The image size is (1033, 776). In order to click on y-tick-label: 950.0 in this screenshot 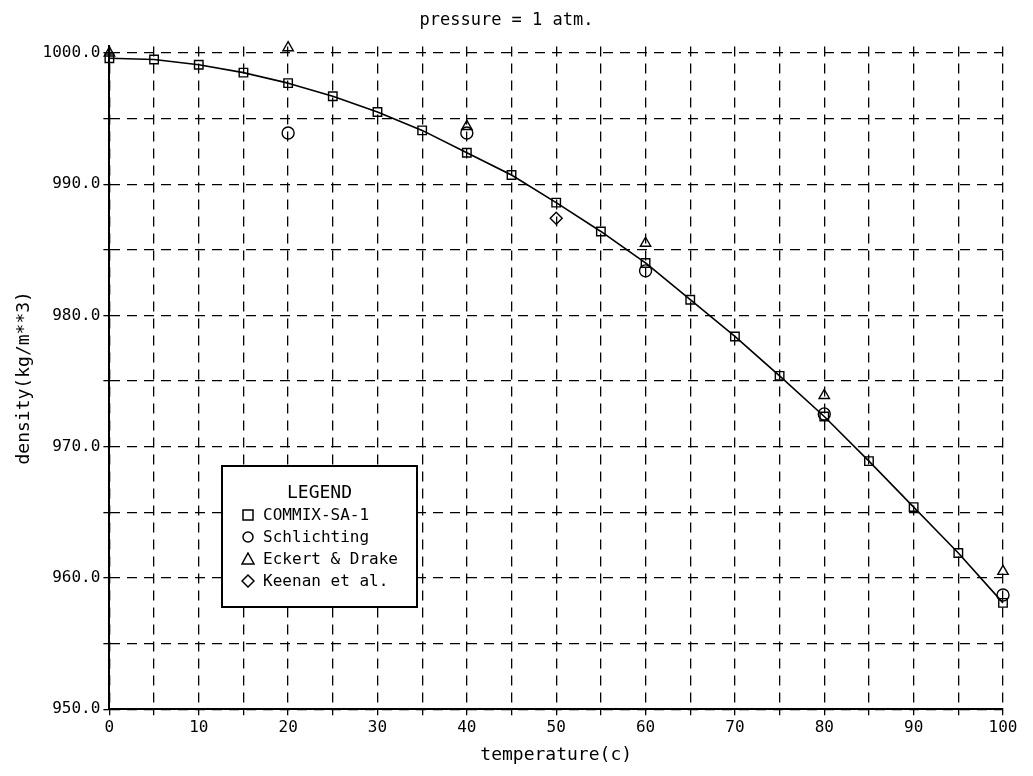, I will do `click(76, 708)`.